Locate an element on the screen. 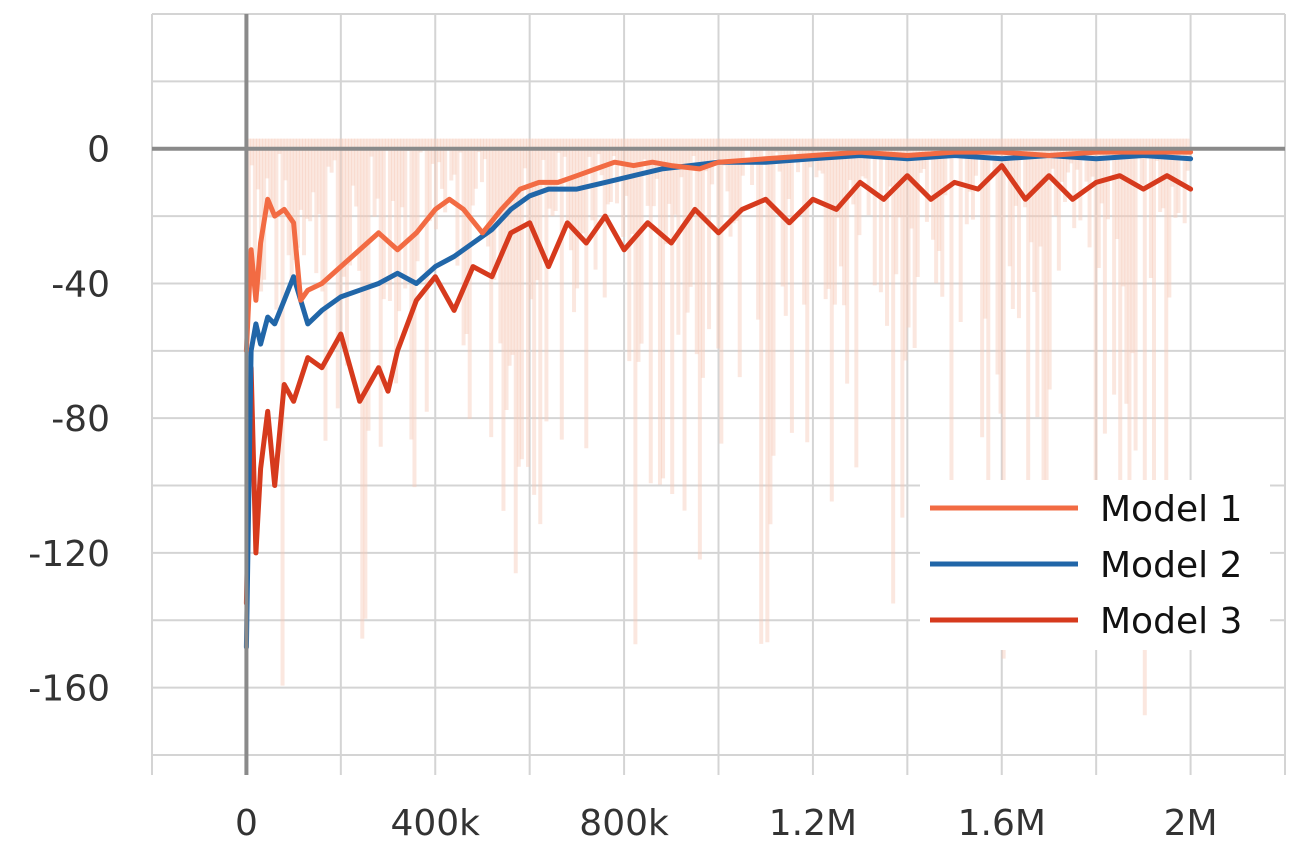 This screenshot has width=1300, height=856. x-tick-label: 1.6M is located at coordinates (1002, 823).